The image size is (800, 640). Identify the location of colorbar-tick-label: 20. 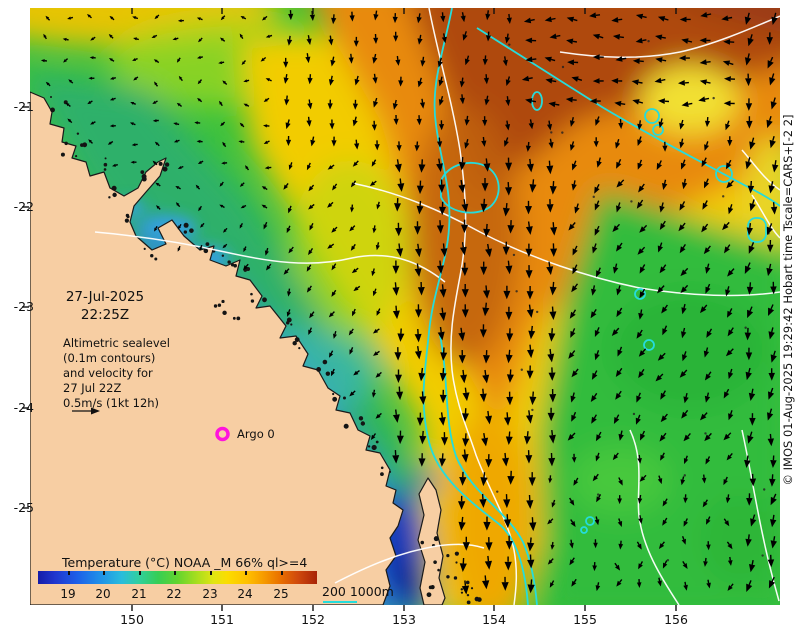
(103, 594).